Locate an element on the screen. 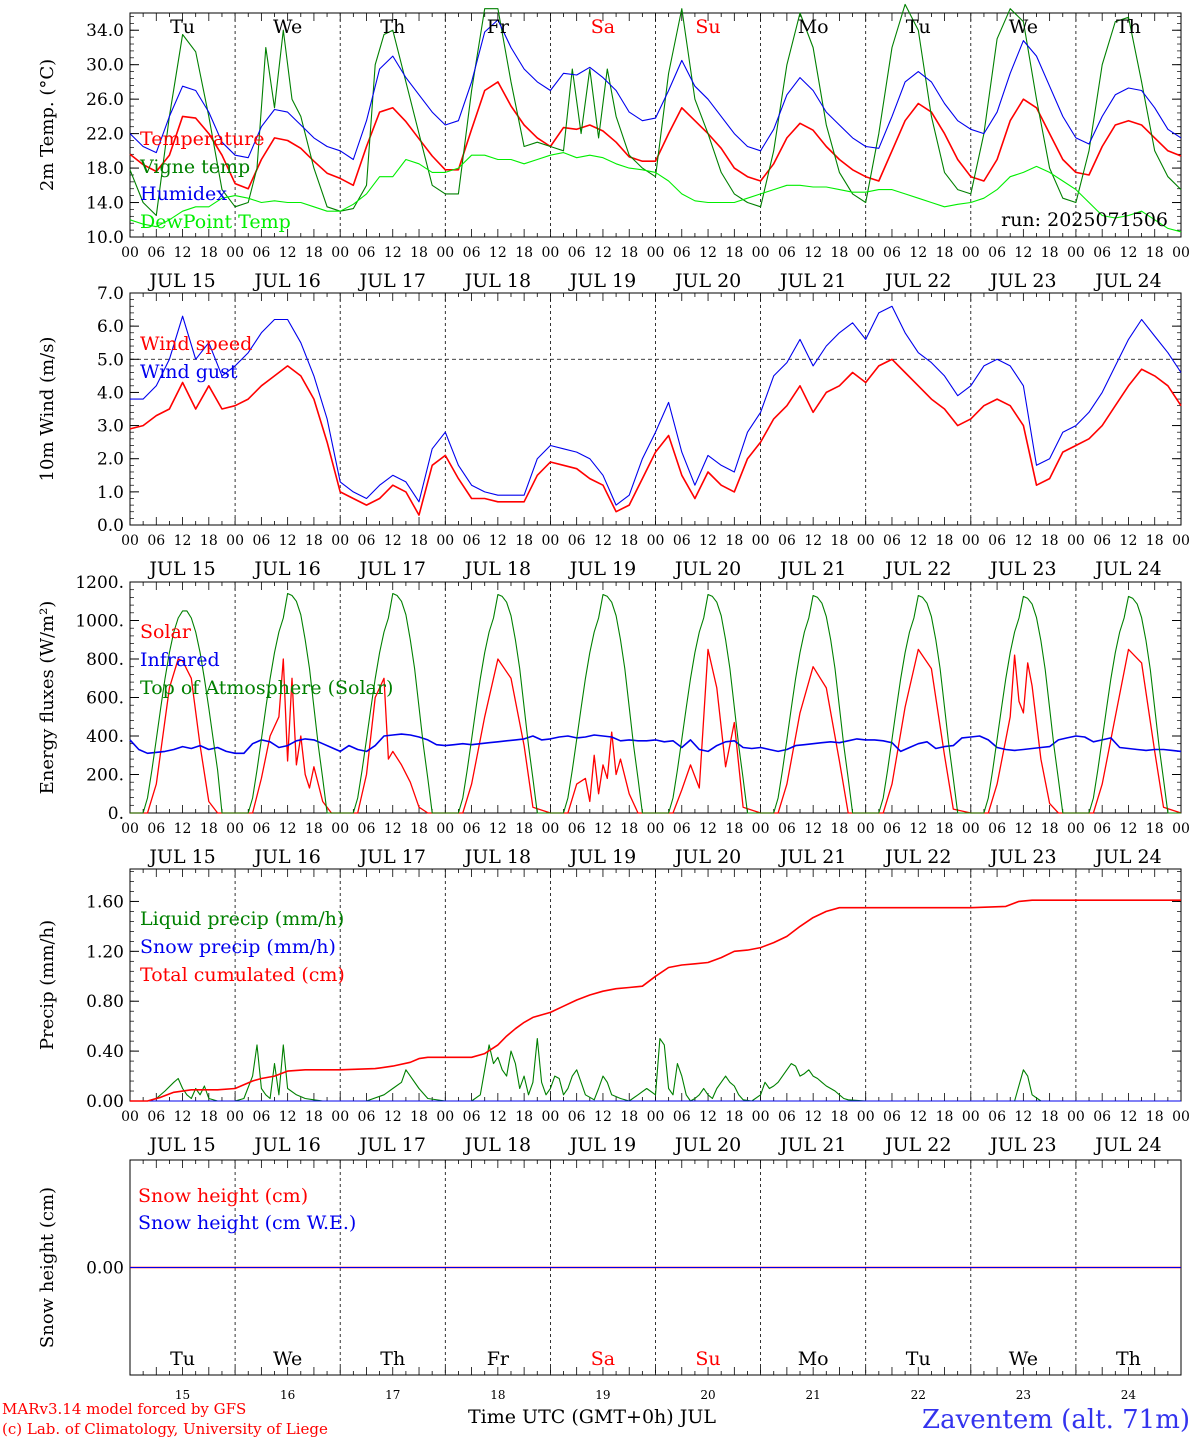  y-tick-label: 0. is located at coordinates (116, 814).